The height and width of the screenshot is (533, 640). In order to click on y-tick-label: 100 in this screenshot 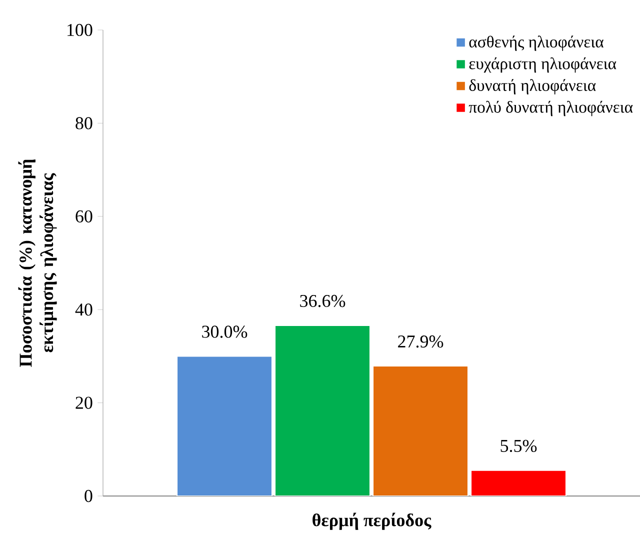, I will do `click(80, 30)`.